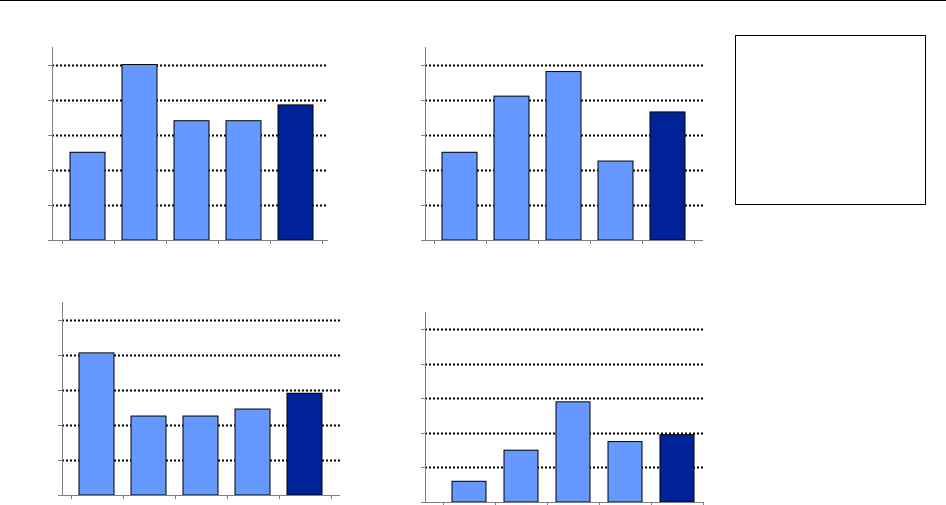 This screenshot has height=505, width=946. Describe the element at coordinates (473, 0) in the screenshot. I see `top-rule` at that location.